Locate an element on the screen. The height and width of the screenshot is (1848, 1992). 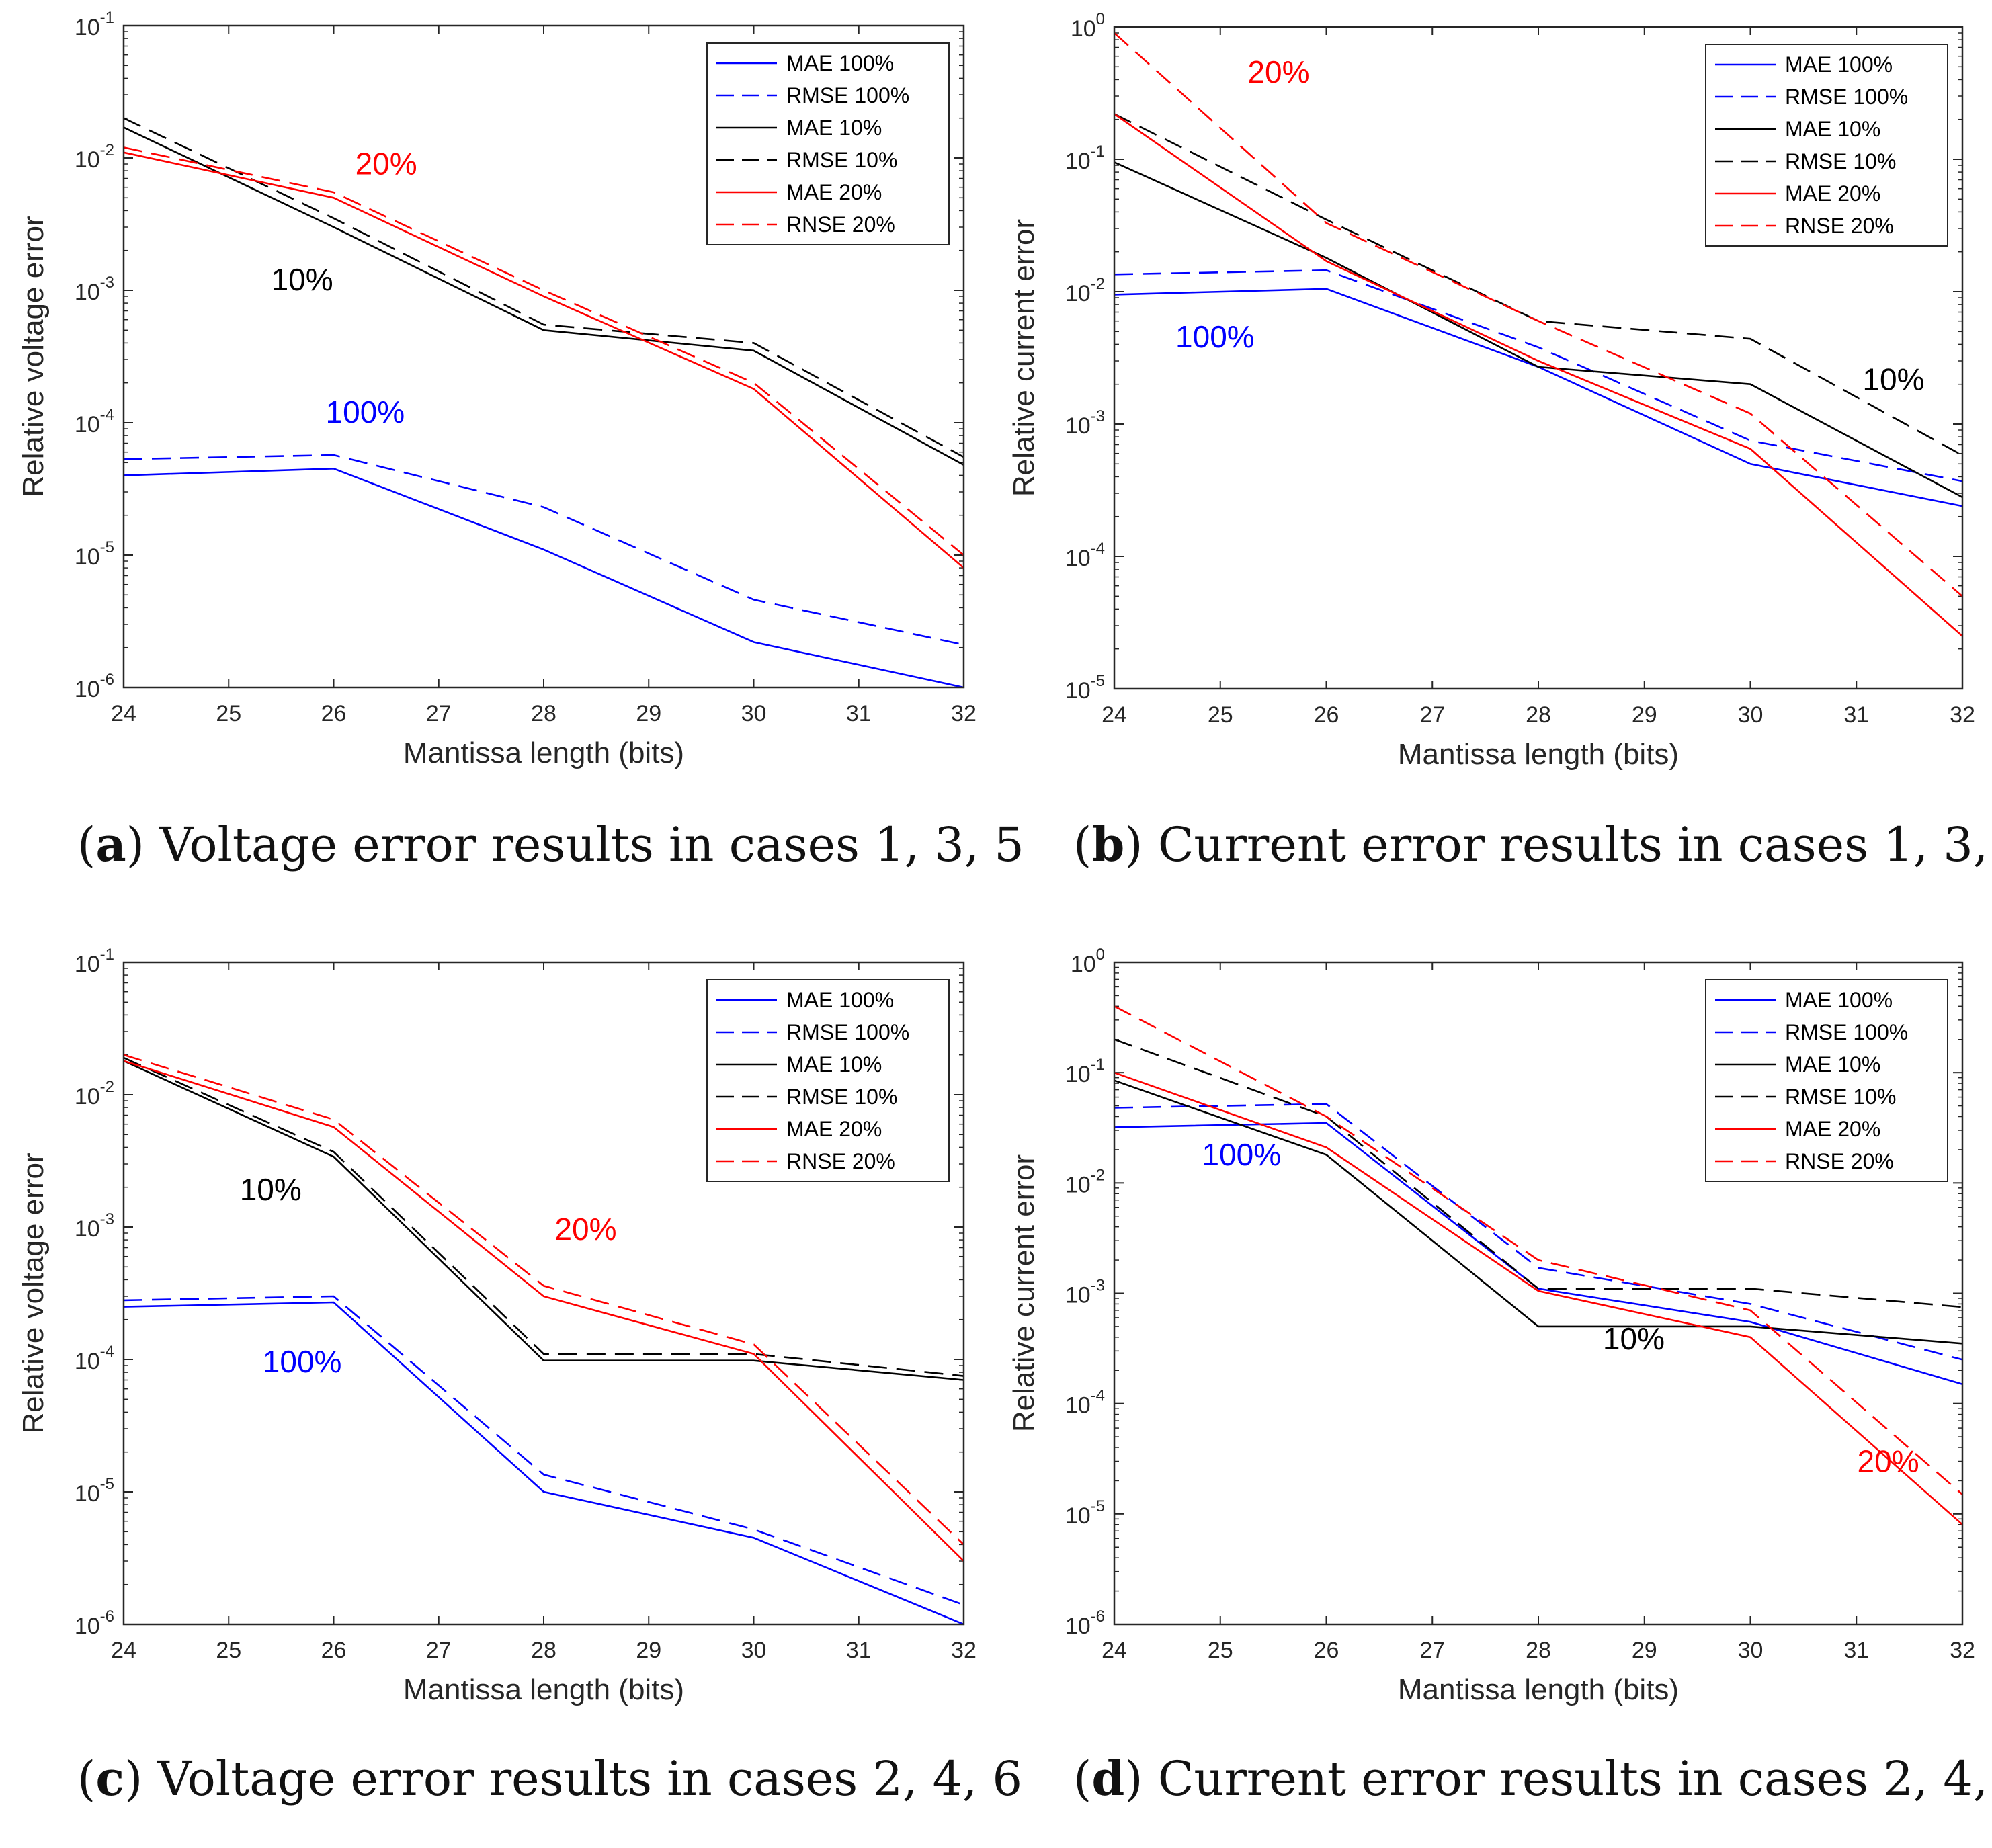
x-tick-label: 29 is located at coordinates (1645, 1650).